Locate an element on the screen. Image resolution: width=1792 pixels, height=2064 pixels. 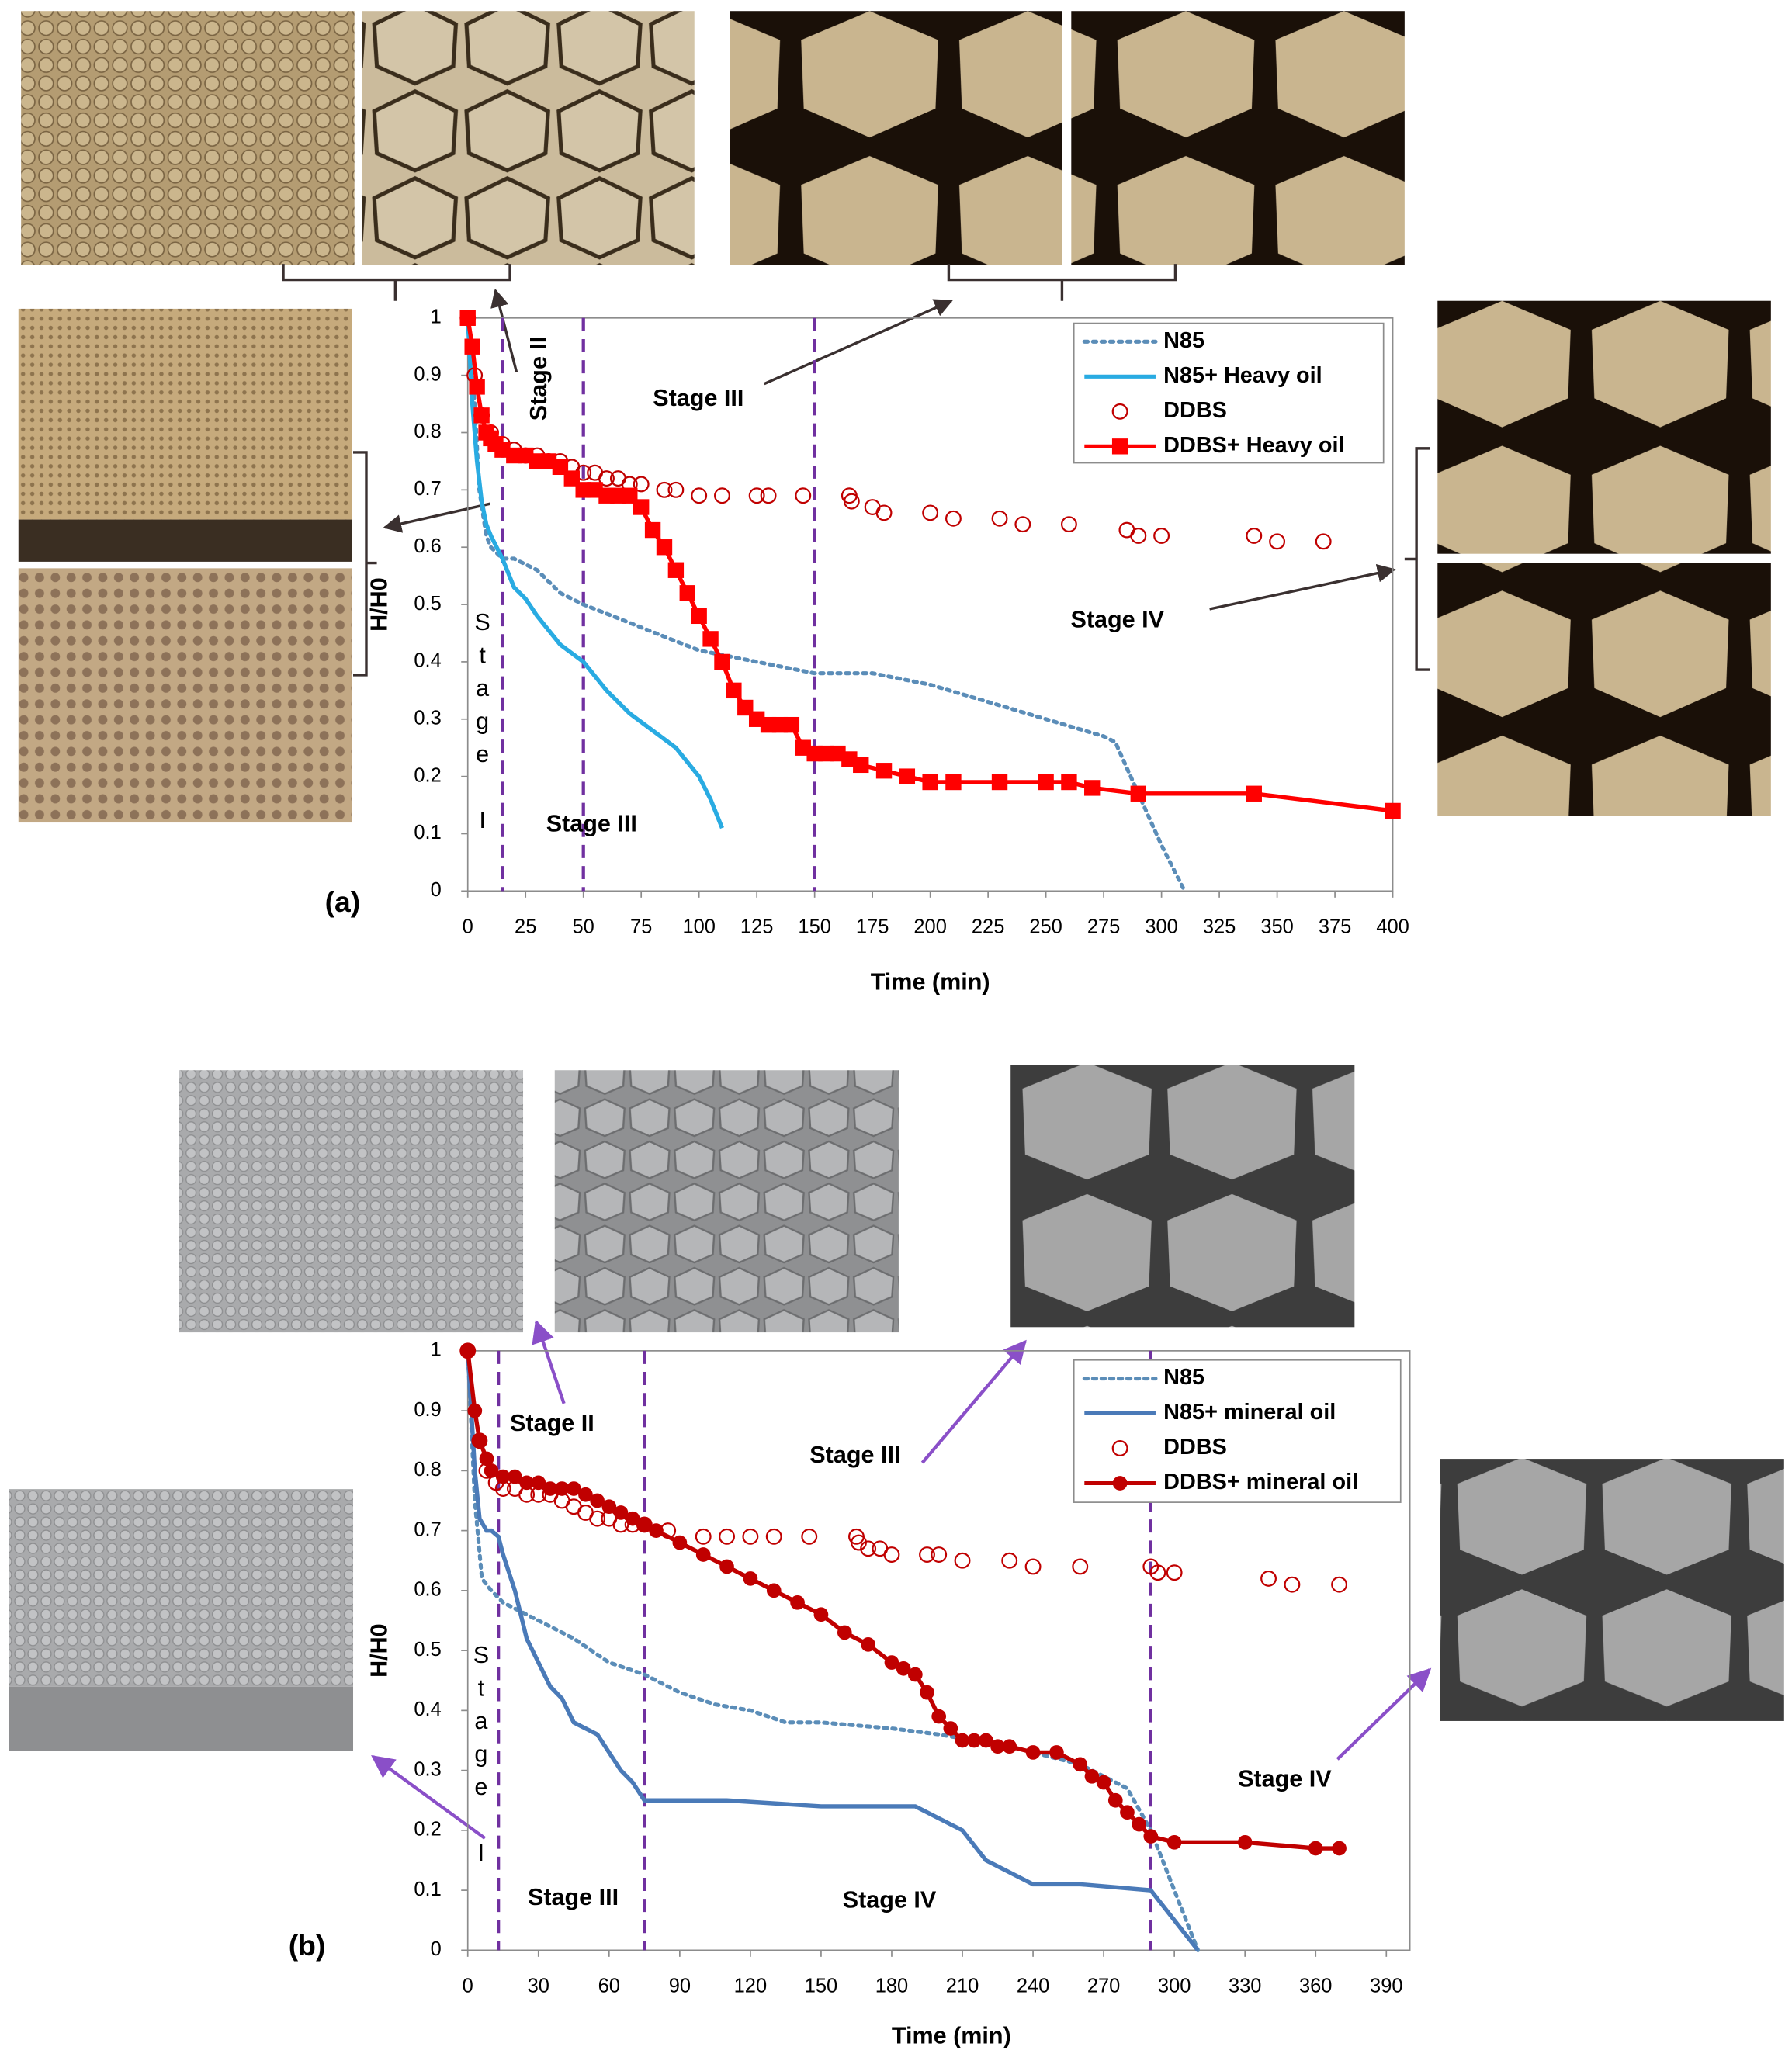
legend: N85 N85+ Heavy oil DDBS DDBS+ Heavy oil is located at coordinates (1229, 393).